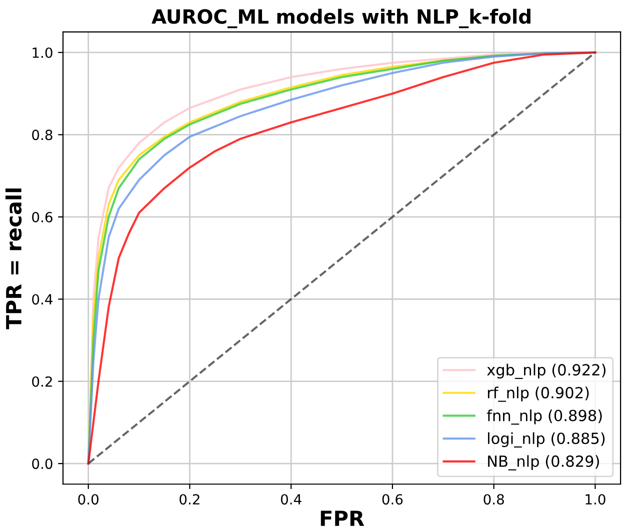 This screenshot has width=630, height=532. Describe the element at coordinates (42, 299) in the screenshot. I see `y-tick-label: 0.4` at that location.